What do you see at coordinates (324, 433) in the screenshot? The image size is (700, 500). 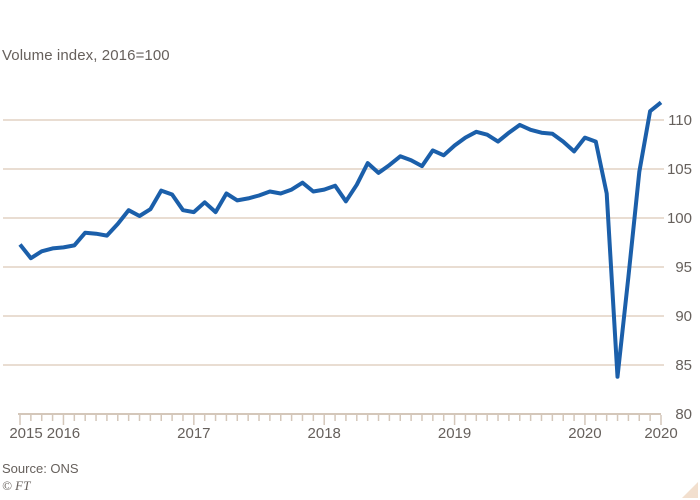 I see `x-axis-label: 2018` at bounding box center [324, 433].